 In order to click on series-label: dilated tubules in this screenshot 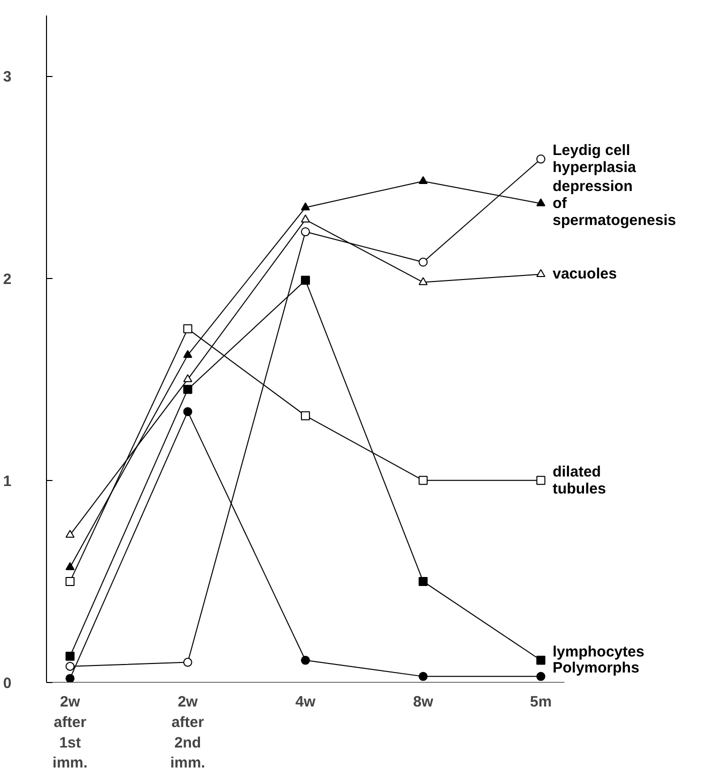, I will do `click(579, 480)`.